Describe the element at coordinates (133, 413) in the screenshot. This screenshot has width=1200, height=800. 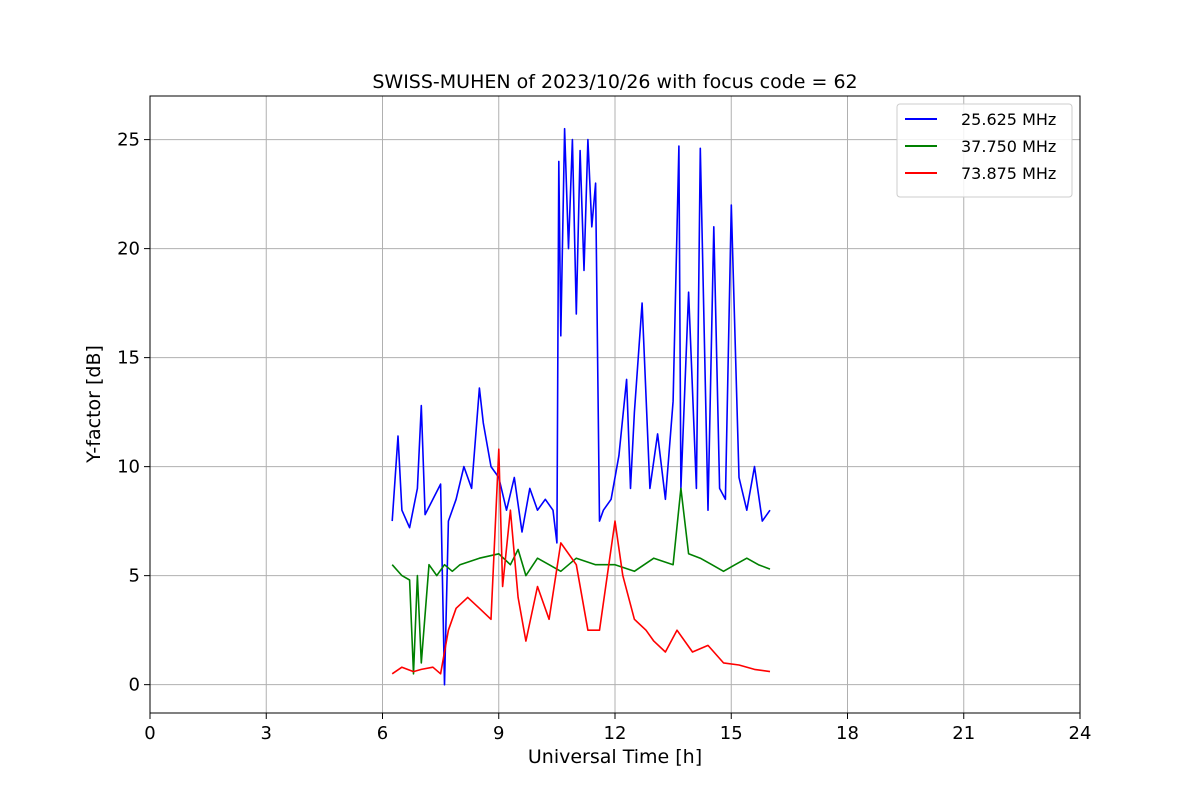
I see `y-axis: 0 5 10 15 20 25` at that location.